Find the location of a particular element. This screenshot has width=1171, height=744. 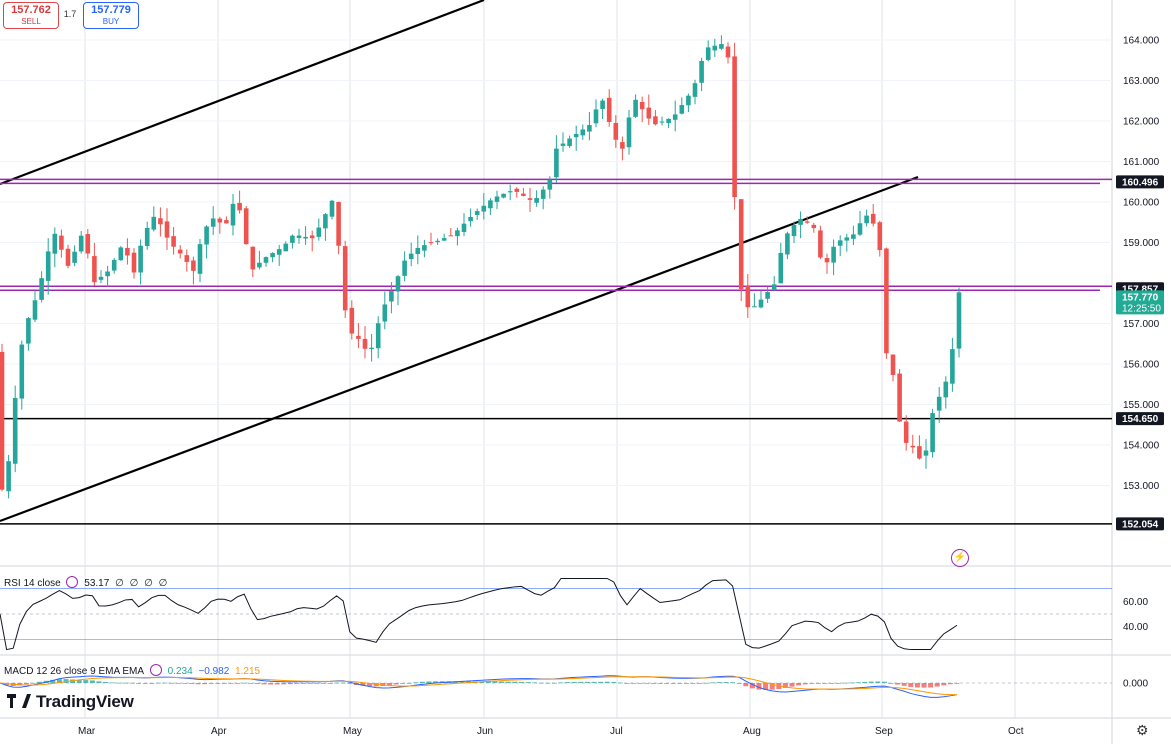

tradingview-logo: TradingView is located at coordinates (70, 702).